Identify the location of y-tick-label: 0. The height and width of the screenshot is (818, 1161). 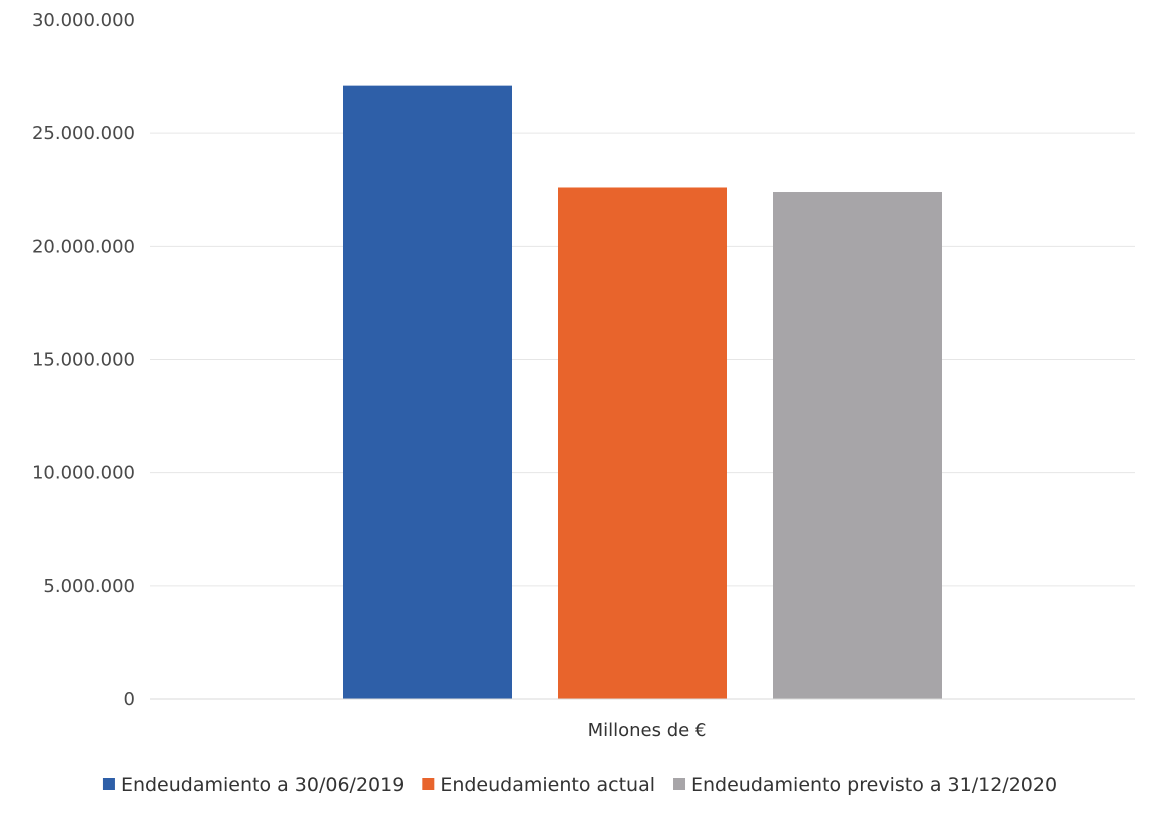
(129, 699).